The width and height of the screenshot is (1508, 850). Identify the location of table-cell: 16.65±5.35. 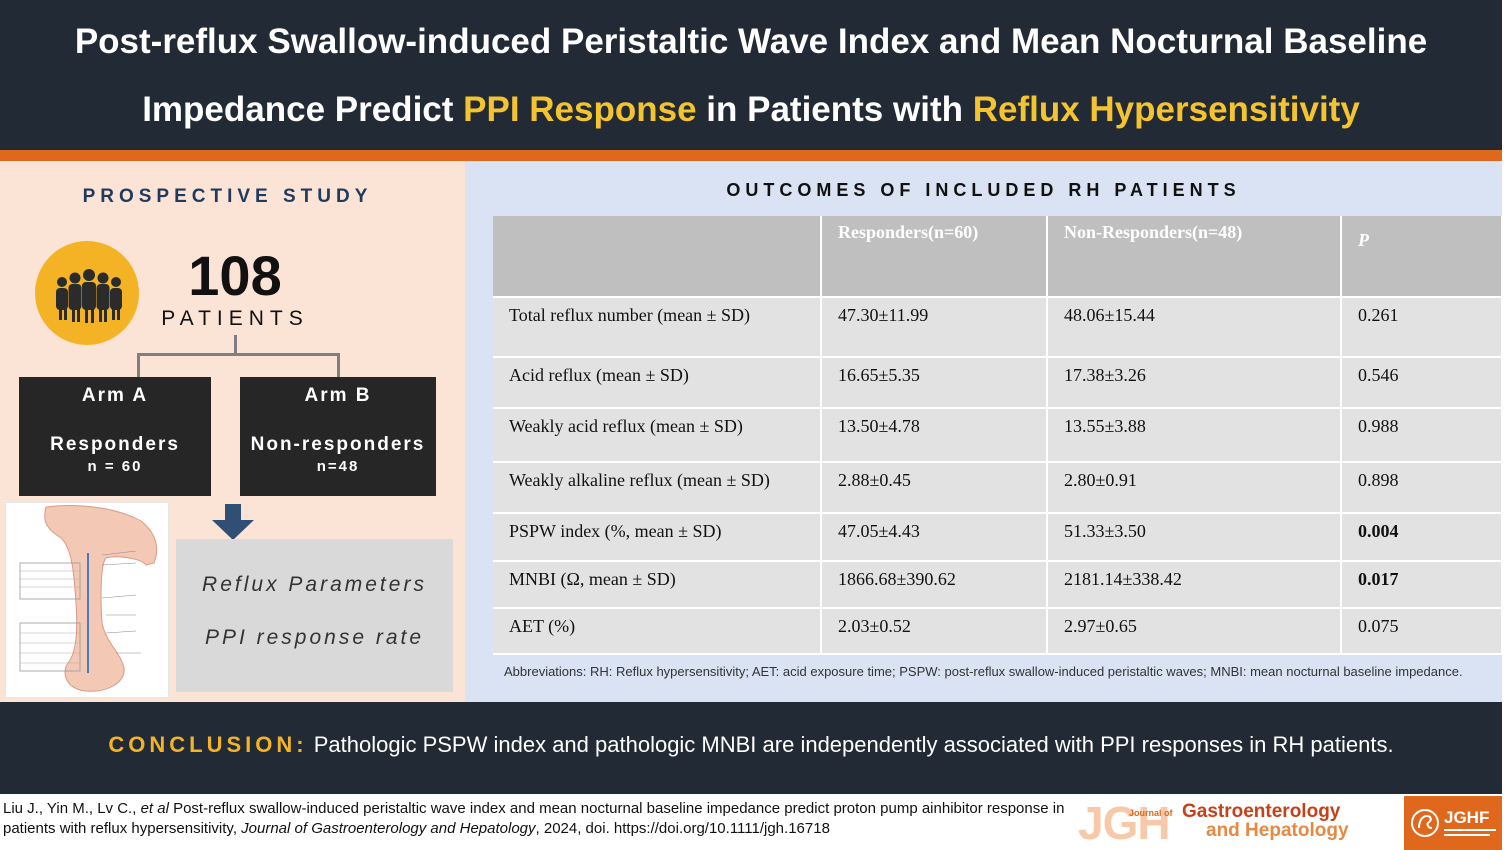
(934, 383).